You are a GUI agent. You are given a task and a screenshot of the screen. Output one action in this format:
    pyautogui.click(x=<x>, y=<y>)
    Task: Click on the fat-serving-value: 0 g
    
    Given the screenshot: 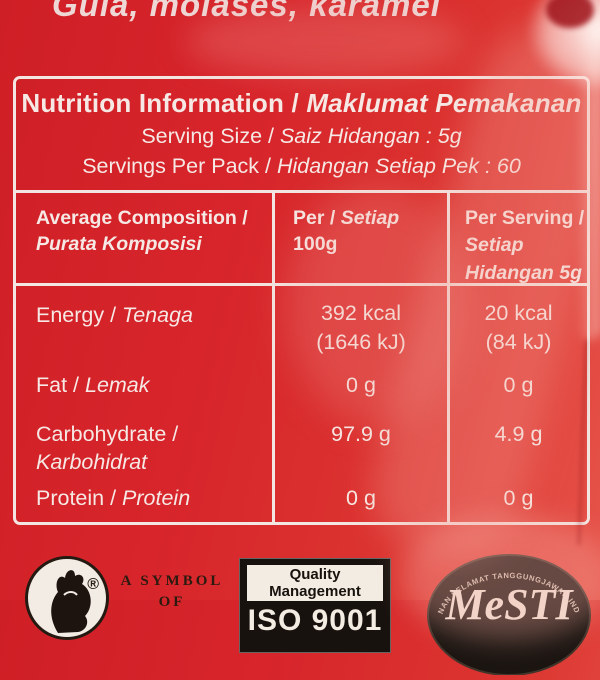 What is the action you would take?
    pyautogui.click(x=518, y=385)
    